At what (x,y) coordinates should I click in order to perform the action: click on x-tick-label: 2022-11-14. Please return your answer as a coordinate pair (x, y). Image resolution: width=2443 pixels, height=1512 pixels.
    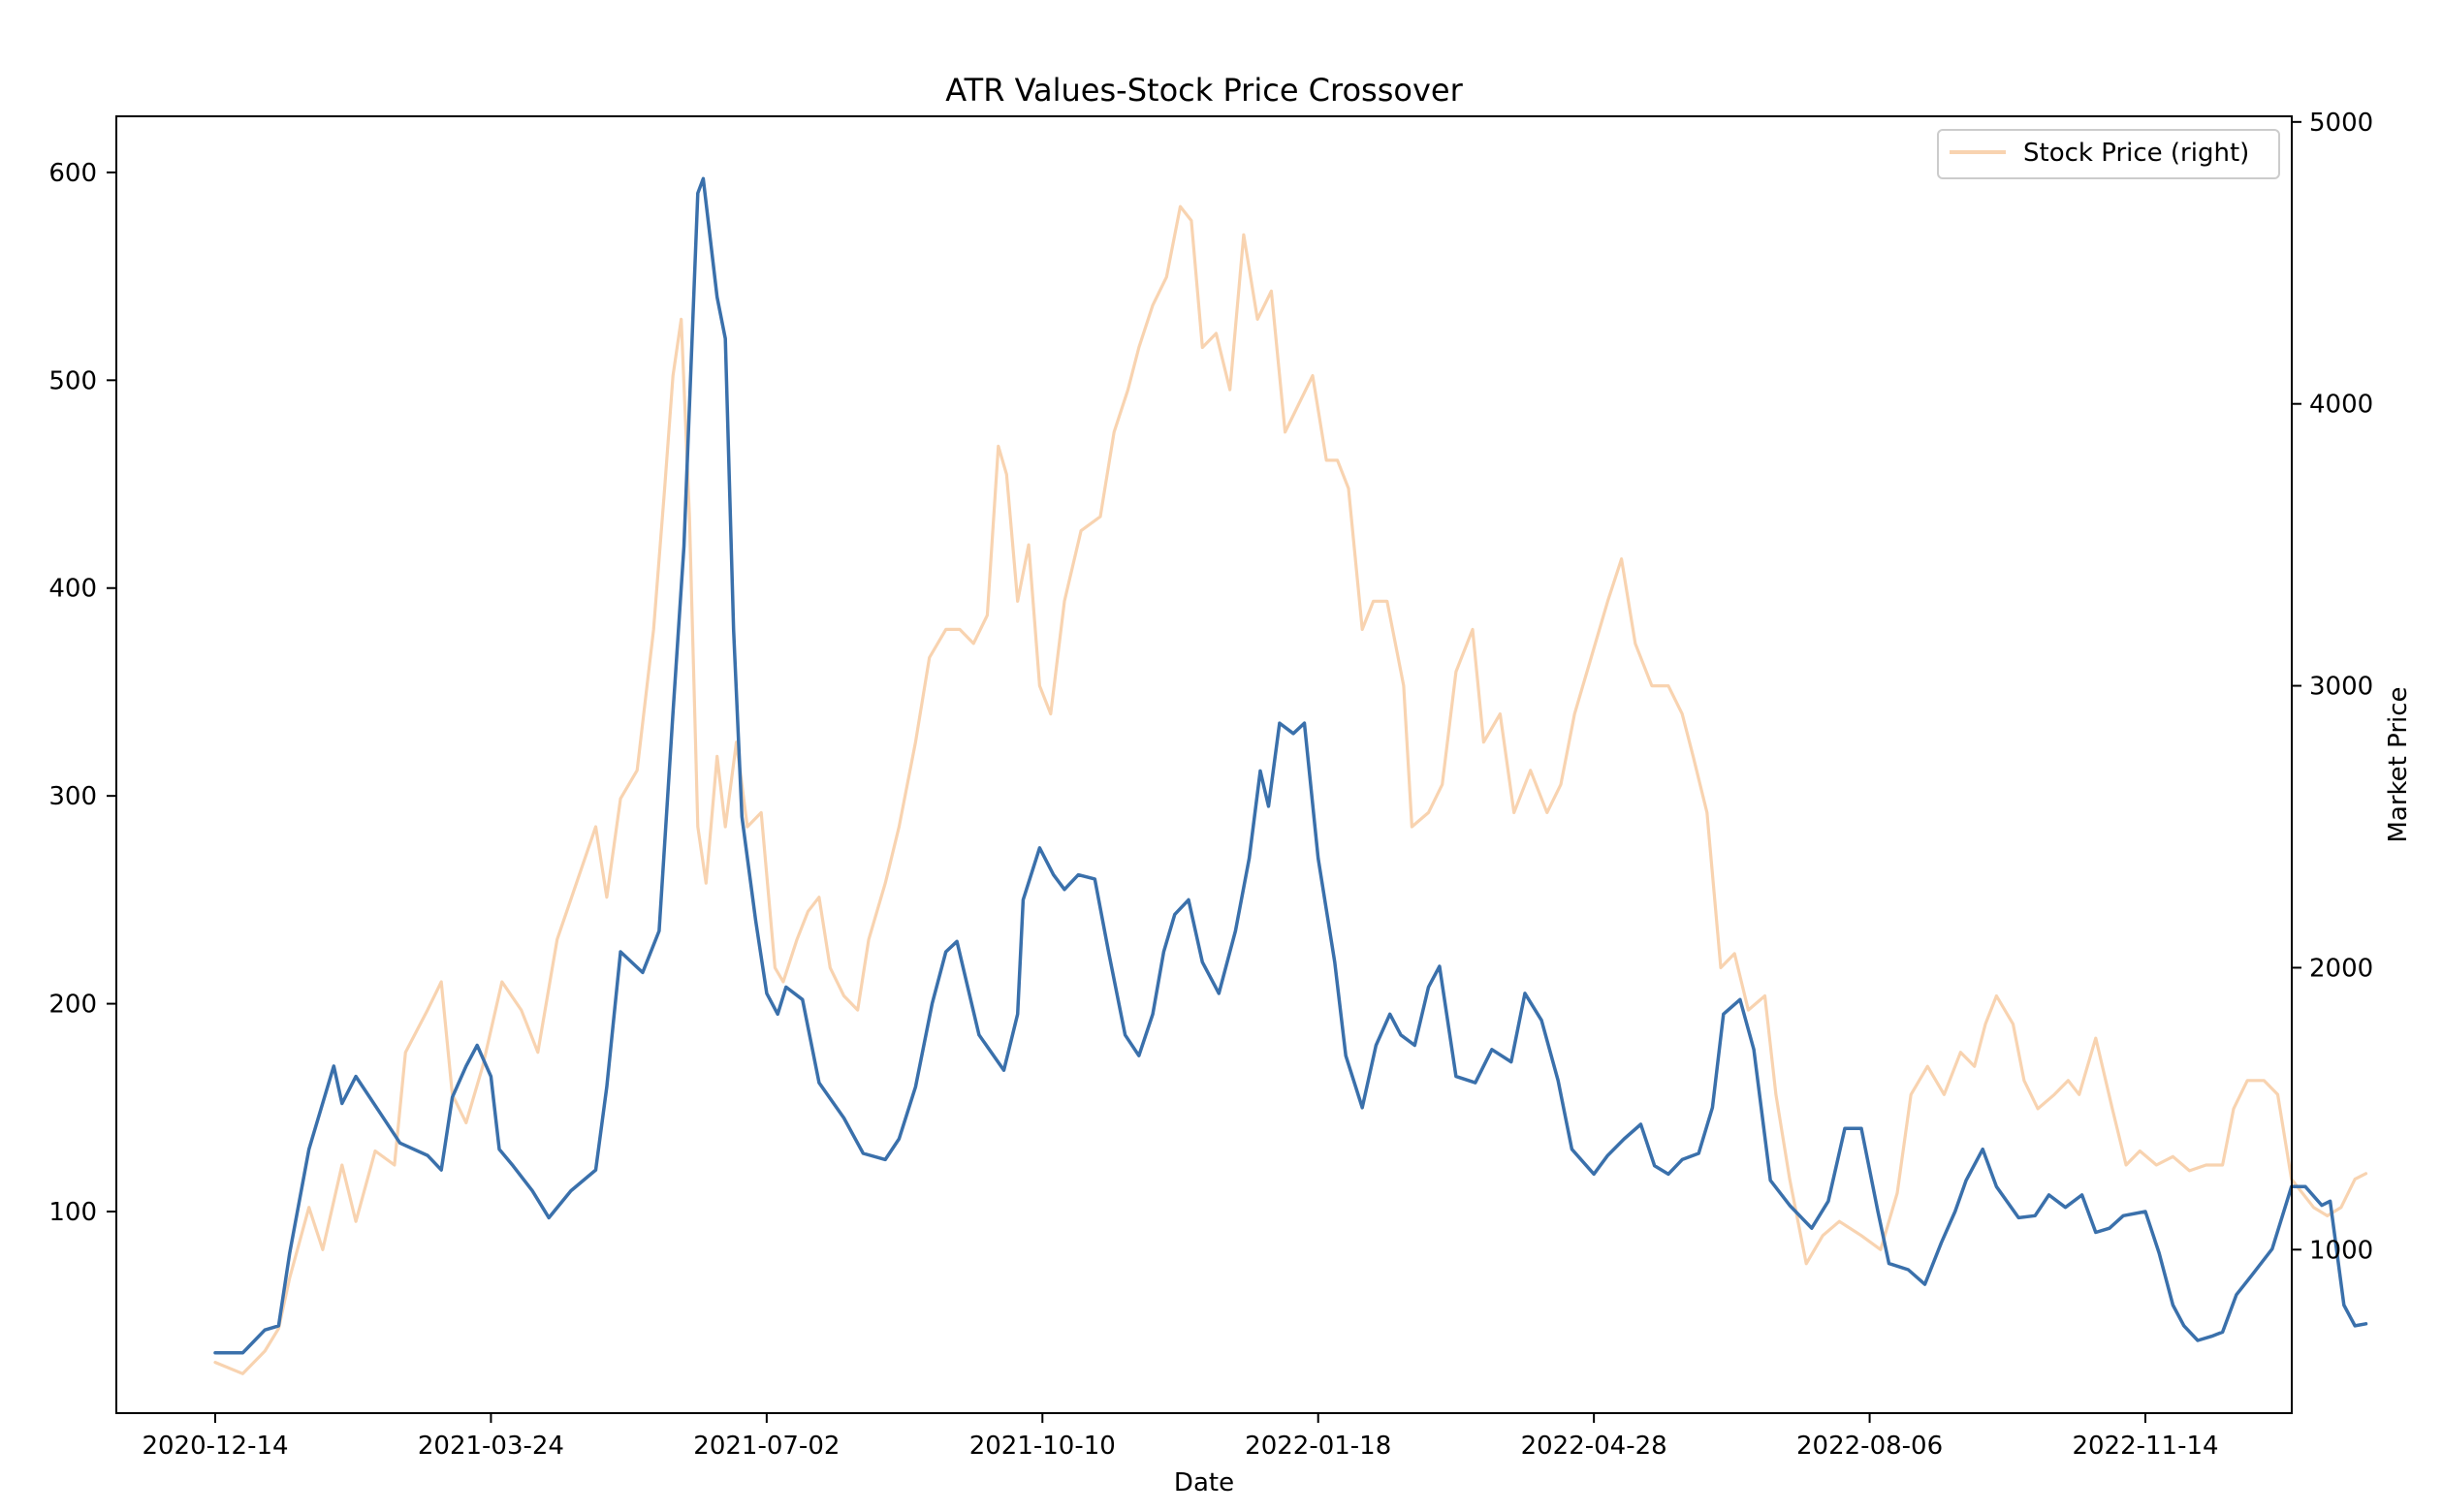
    Looking at the image, I should click on (2145, 1447).